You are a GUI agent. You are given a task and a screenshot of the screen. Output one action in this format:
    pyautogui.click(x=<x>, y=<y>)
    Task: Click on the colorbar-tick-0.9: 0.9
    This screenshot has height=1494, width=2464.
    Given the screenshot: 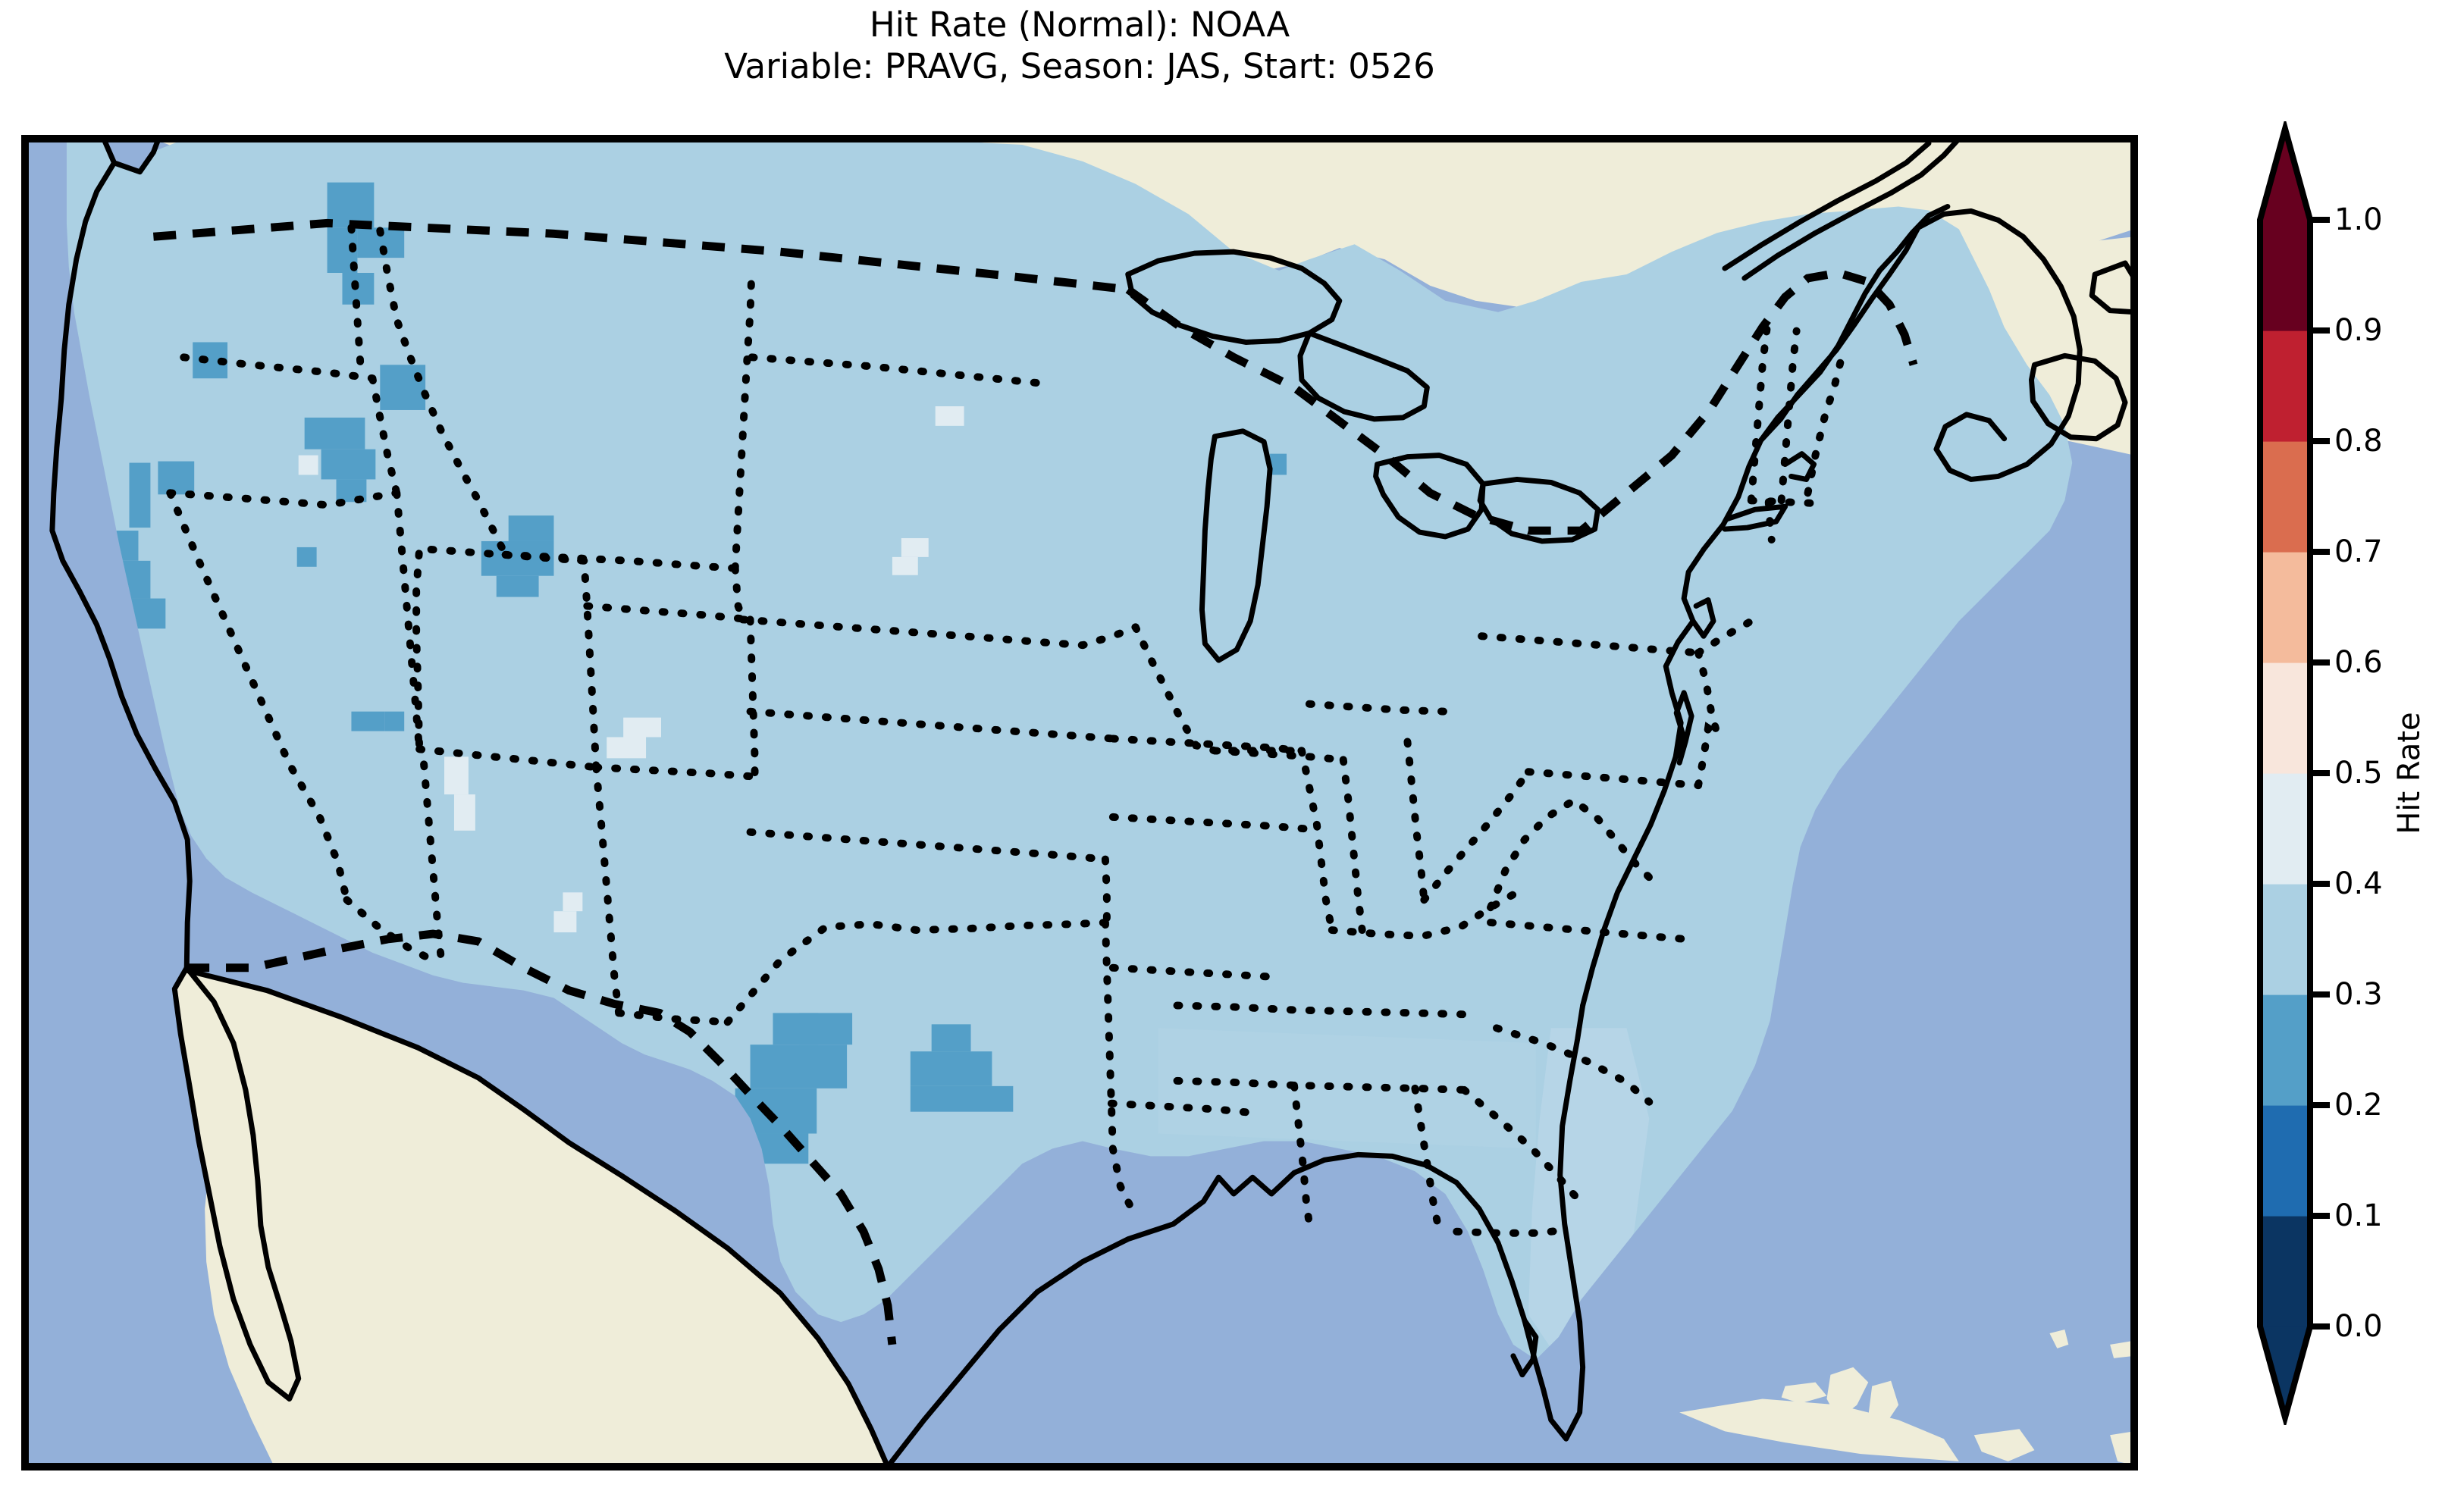 What is the action you would take?
    pyautogui.click(x=2358, y=330)
    